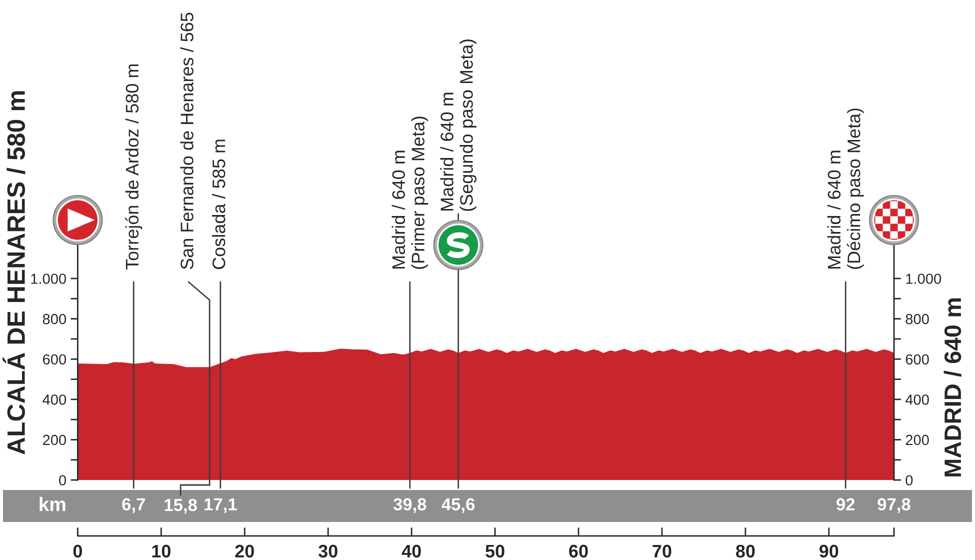 This screenshot has height=560, width=975. I want to click on y2-tick-label: 1.000, so click(924, 279).